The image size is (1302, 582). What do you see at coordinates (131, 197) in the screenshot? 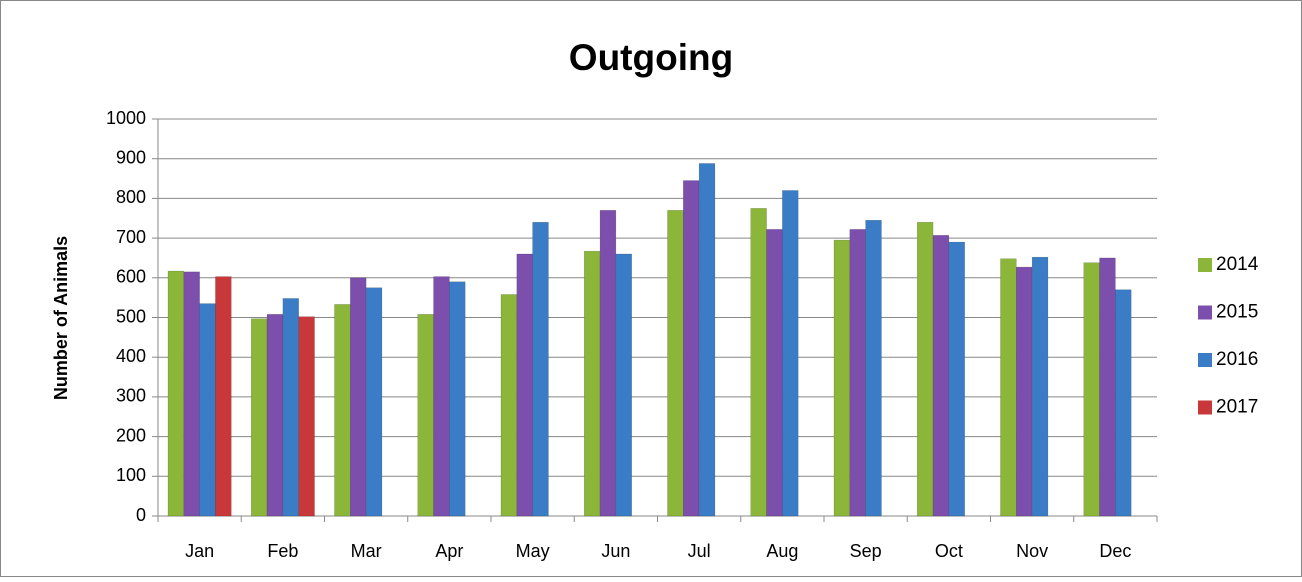
I see `y-tick-label: 800` at bounding box center [131, 197].